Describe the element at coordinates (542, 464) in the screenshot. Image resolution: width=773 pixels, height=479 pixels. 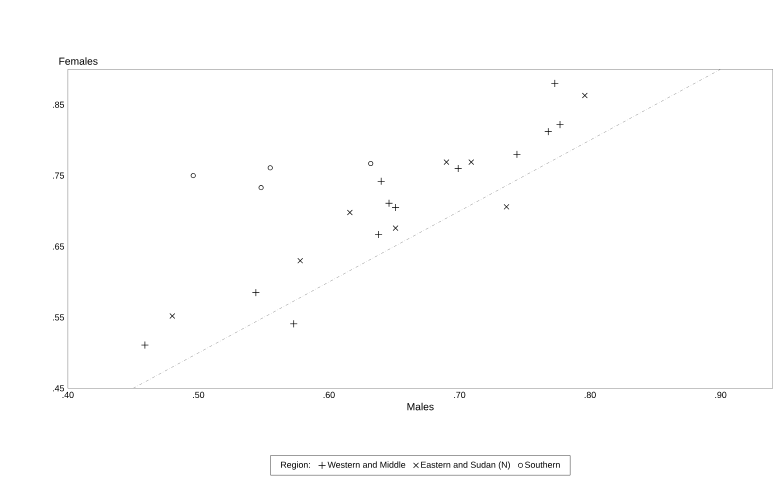
I see `legend-label: Southern` at that location.